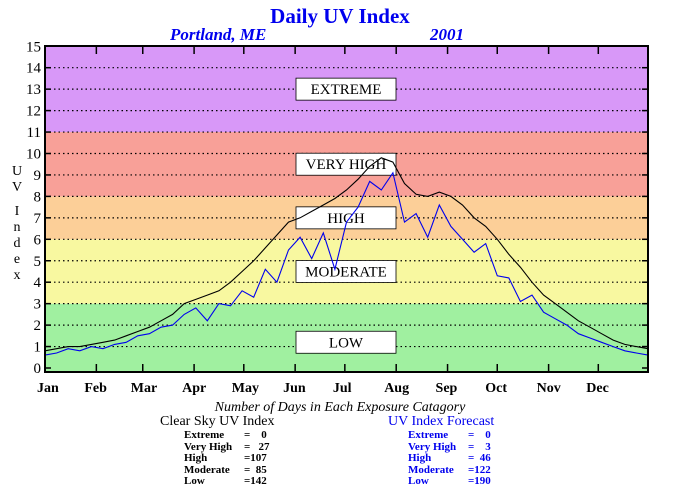 This screenshot has height=500, width=680. What do you see at coordinates (458, 447) in the screenshot?
I see `count-row: Very High = 3` at bounding box center [458, 447].